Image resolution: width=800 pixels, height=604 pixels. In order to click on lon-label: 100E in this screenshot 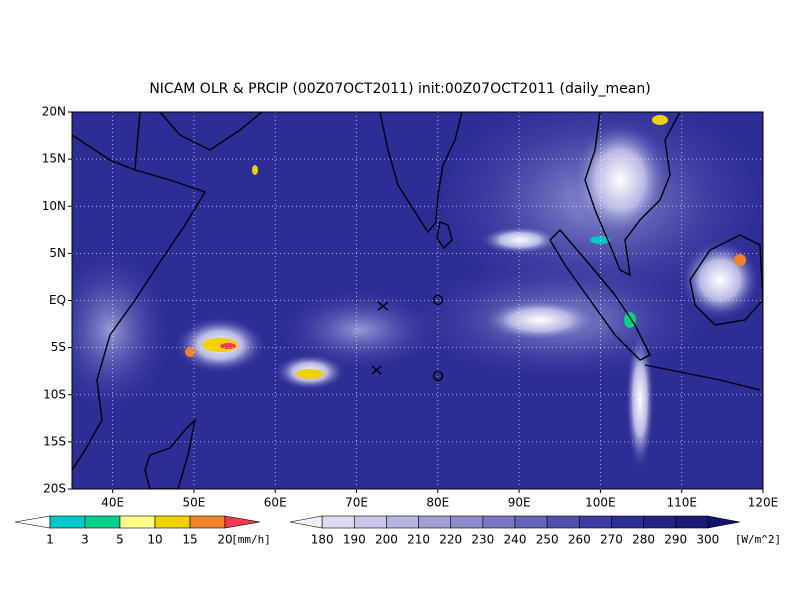, I will do `click(600, 503)`.